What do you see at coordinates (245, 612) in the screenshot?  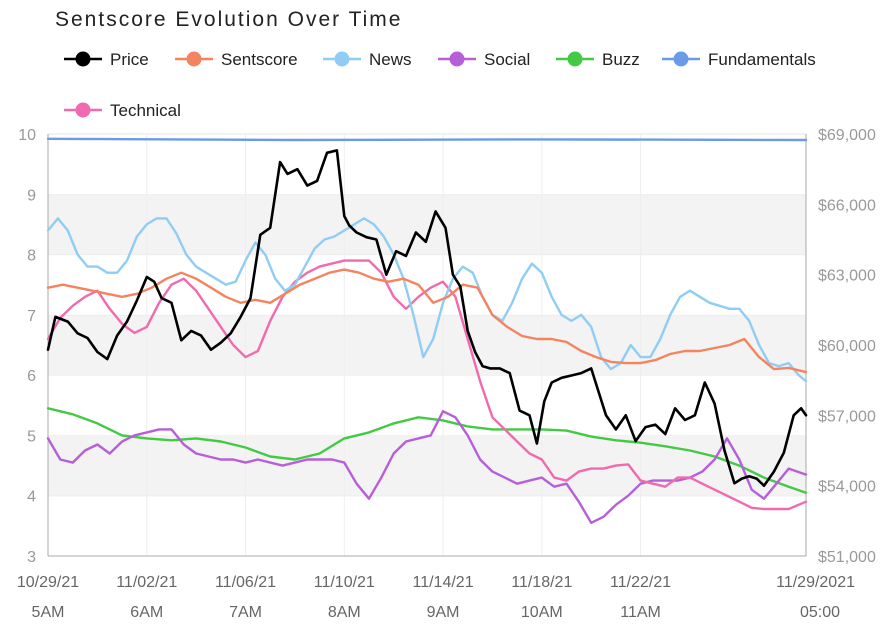 I see `x-tick-time: 7AM` at bounding box center [245, 612].